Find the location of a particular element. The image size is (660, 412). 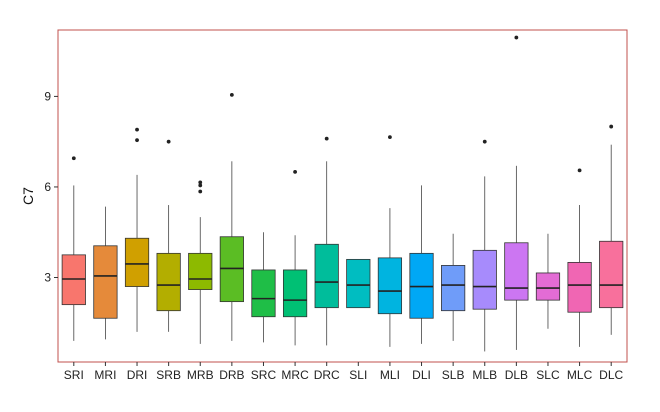

x-tick-label: MLI is located at coordinates (390, 375).